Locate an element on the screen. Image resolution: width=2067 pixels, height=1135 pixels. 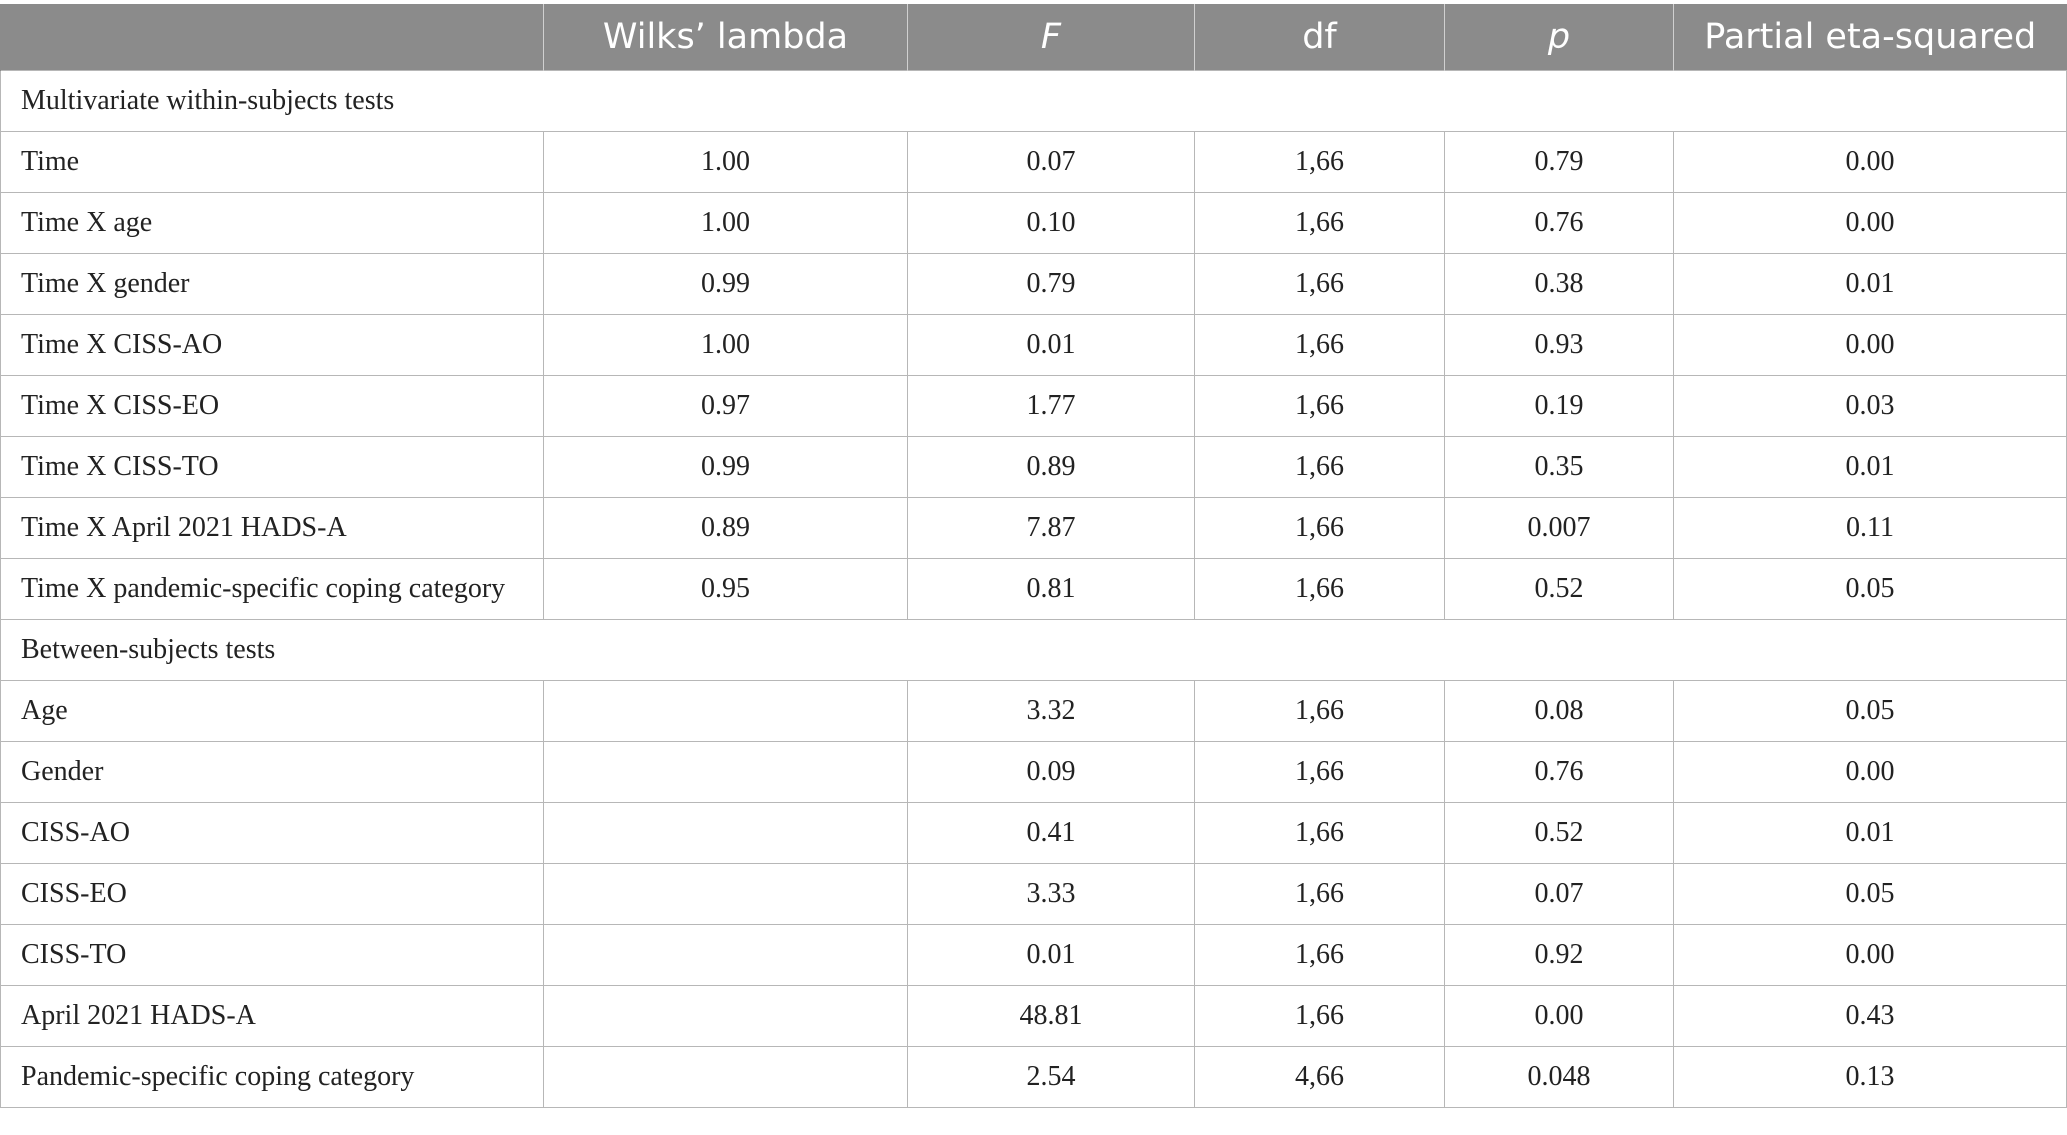
header-wilks-lambda: Wilks’ lambda is located at coordinates (725, 37).